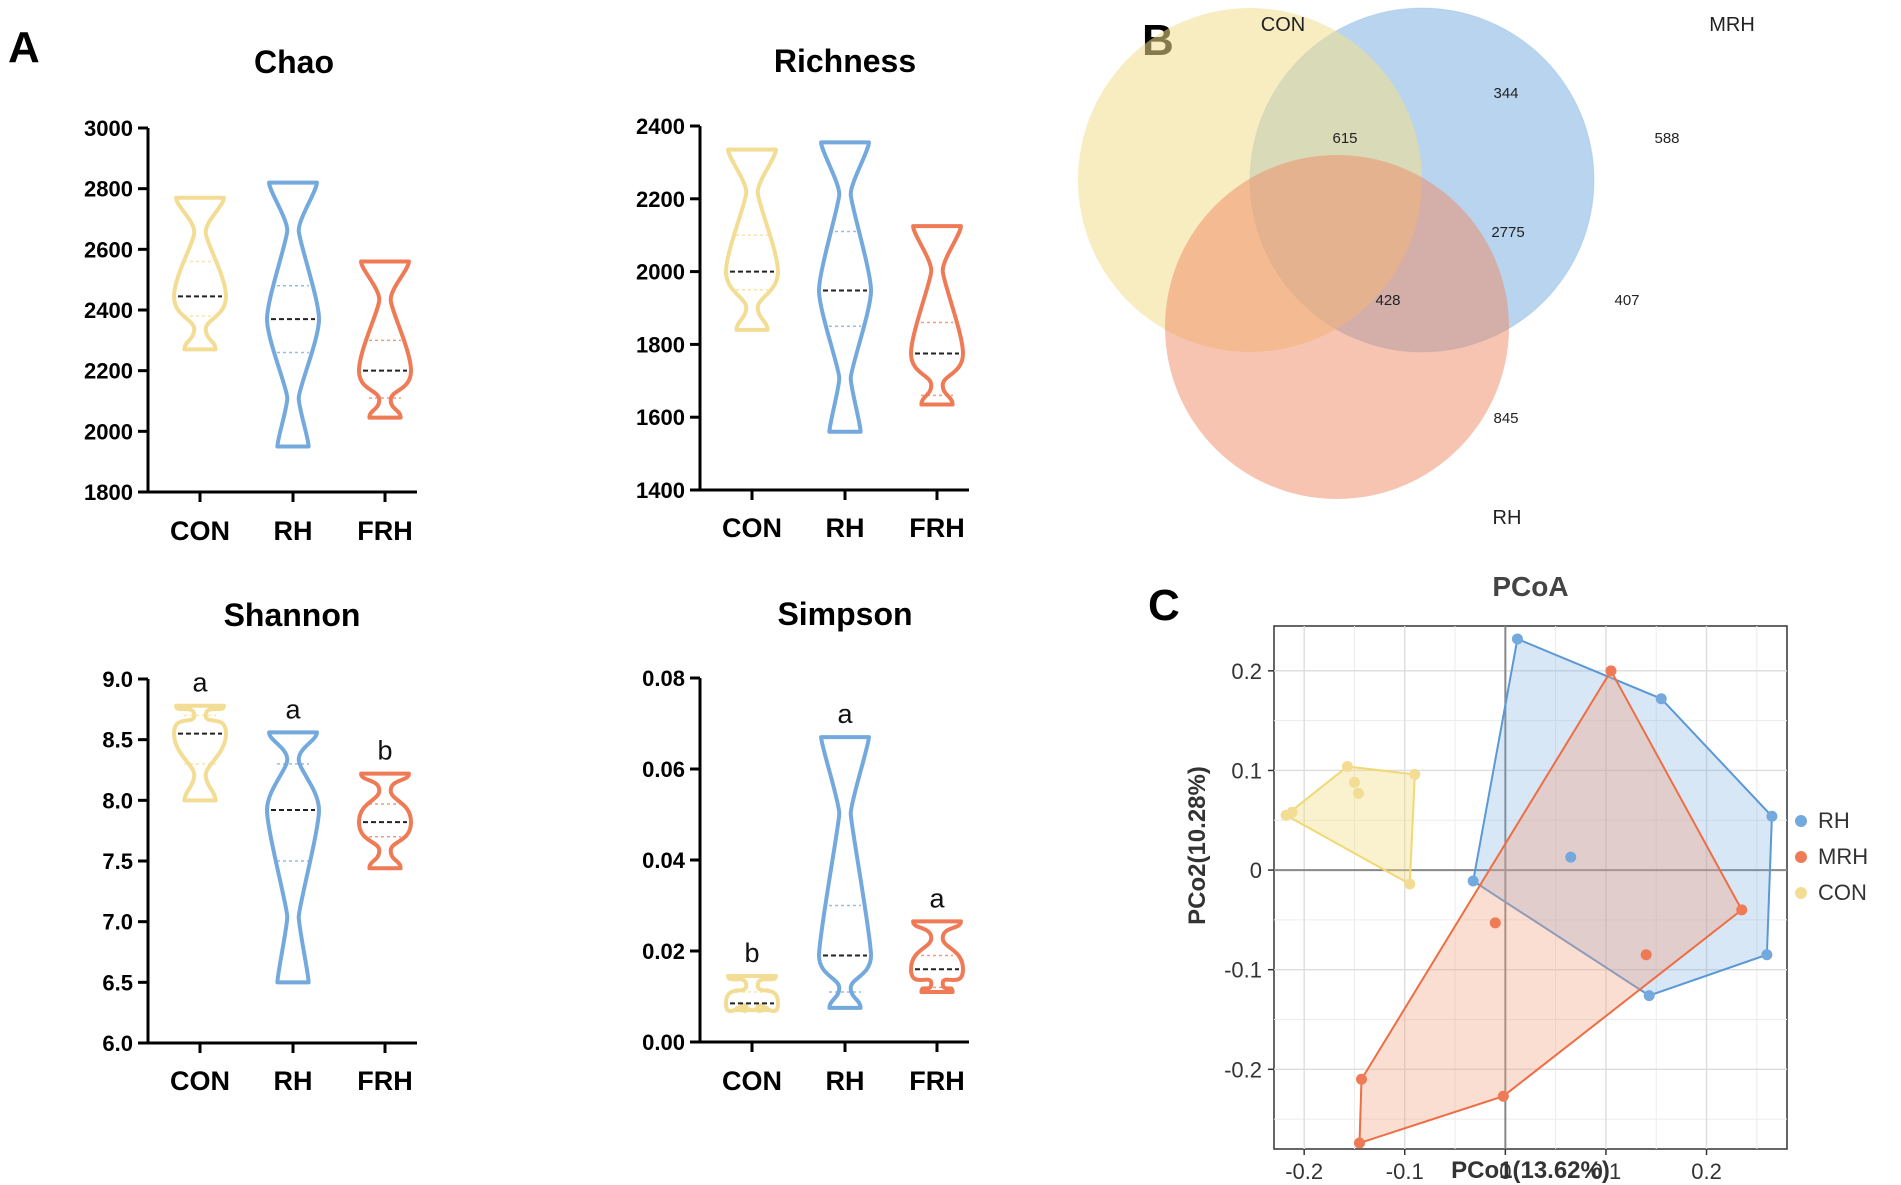 The image size is (1901, 1185). What do you see at coordinates (663, 769) in the screenshot?
I see `y-tick-label: 0.06` at bounding box center [663, 769].